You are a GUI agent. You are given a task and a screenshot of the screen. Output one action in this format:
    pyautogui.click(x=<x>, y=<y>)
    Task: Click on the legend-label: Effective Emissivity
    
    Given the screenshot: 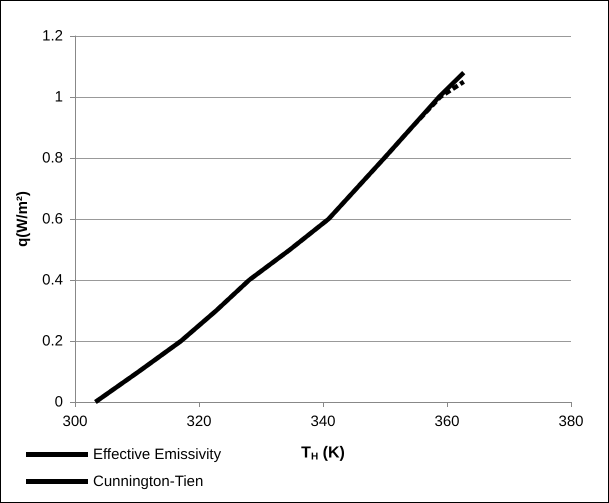 What is the action you would take?
    pyautogui.click(x=157, y=454)
    